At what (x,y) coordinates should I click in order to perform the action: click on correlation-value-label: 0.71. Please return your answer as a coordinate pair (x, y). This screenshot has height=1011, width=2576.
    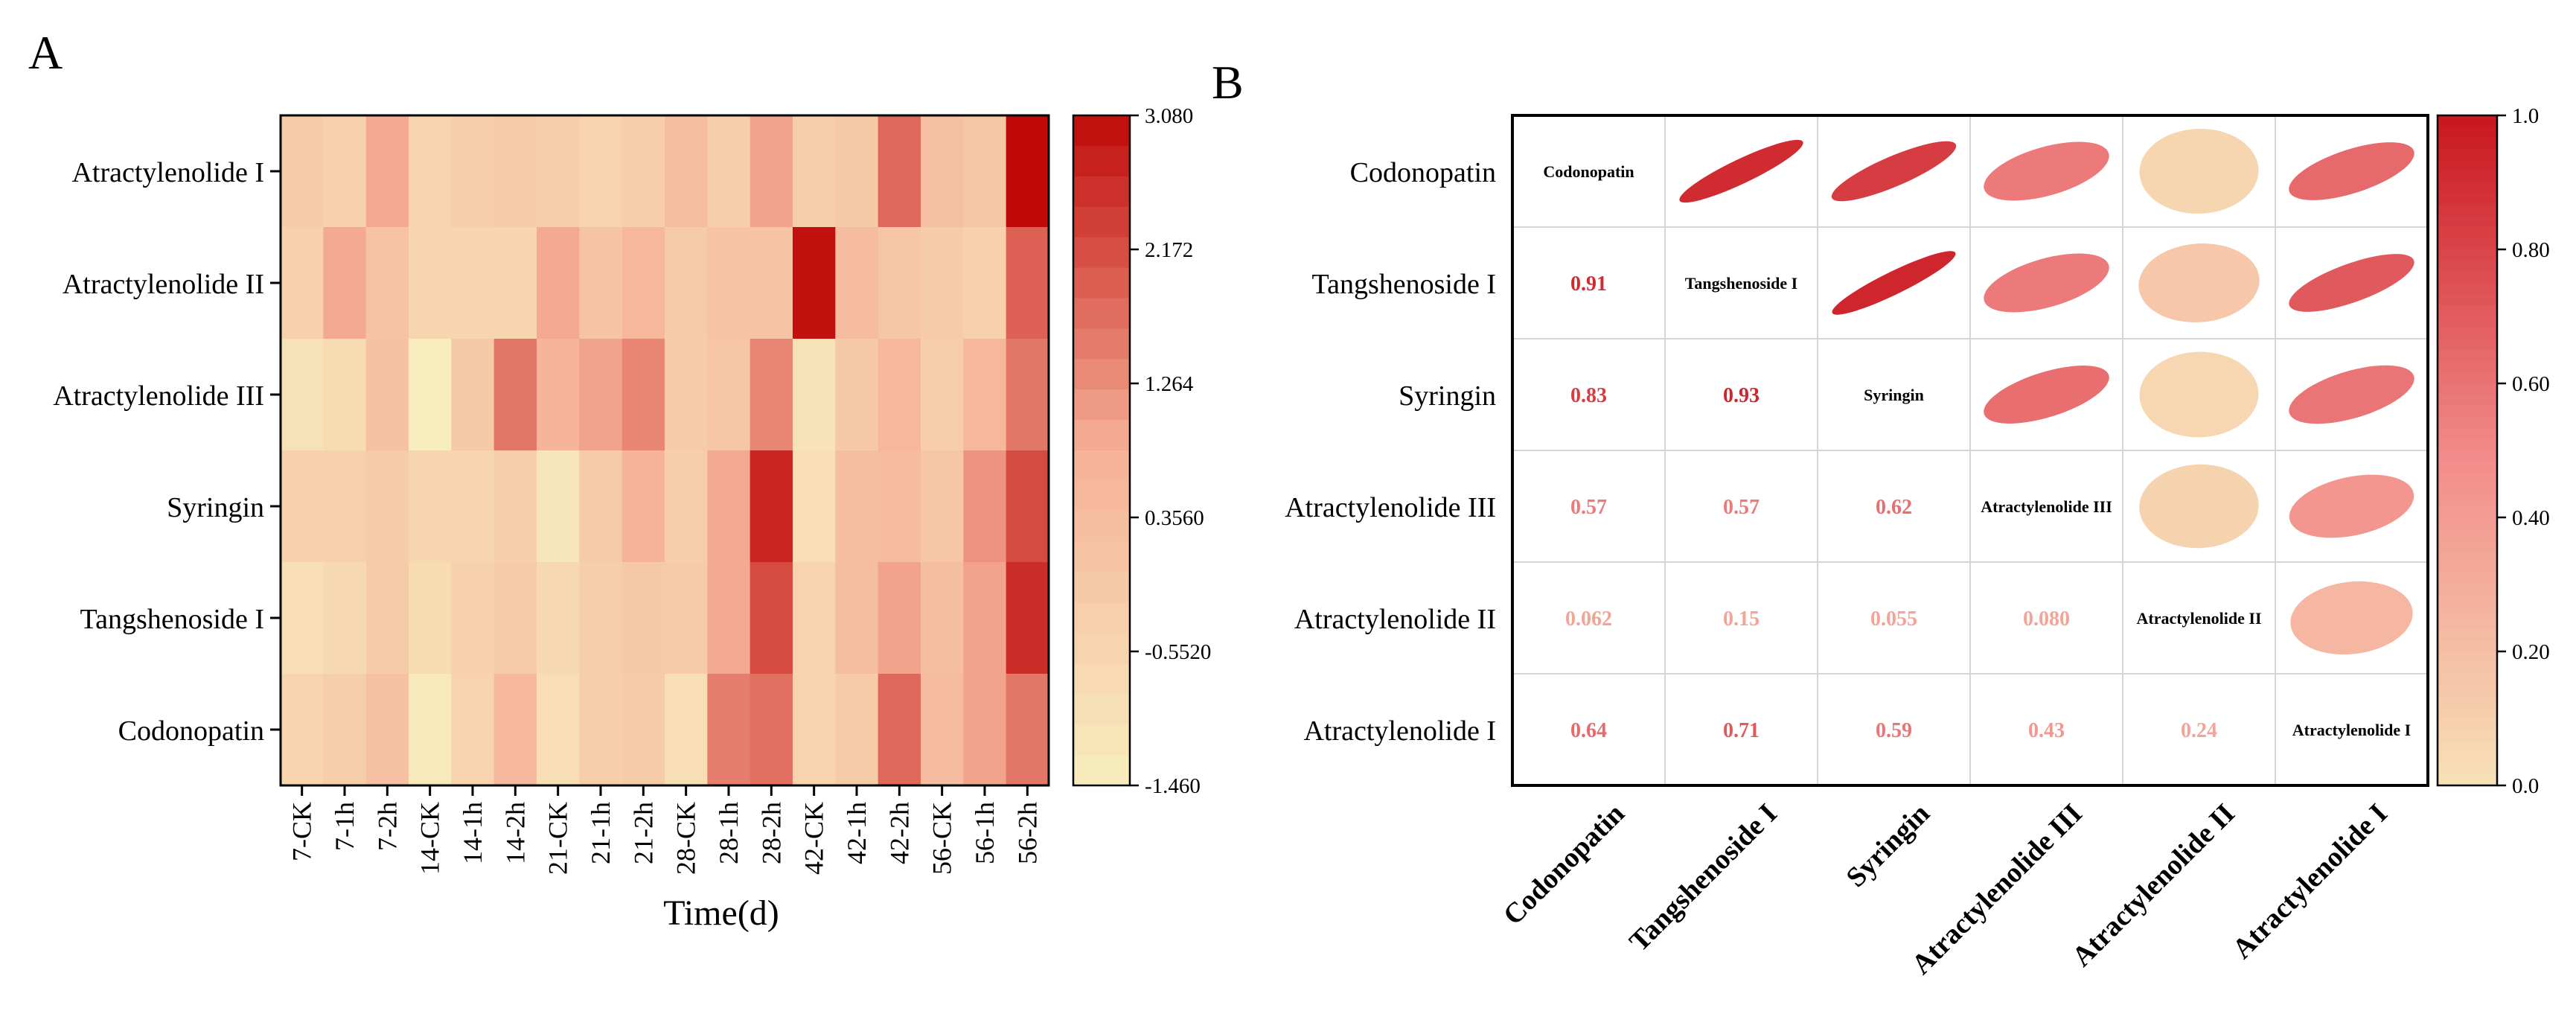
    Looking at the image, I should click on (1741, 730).